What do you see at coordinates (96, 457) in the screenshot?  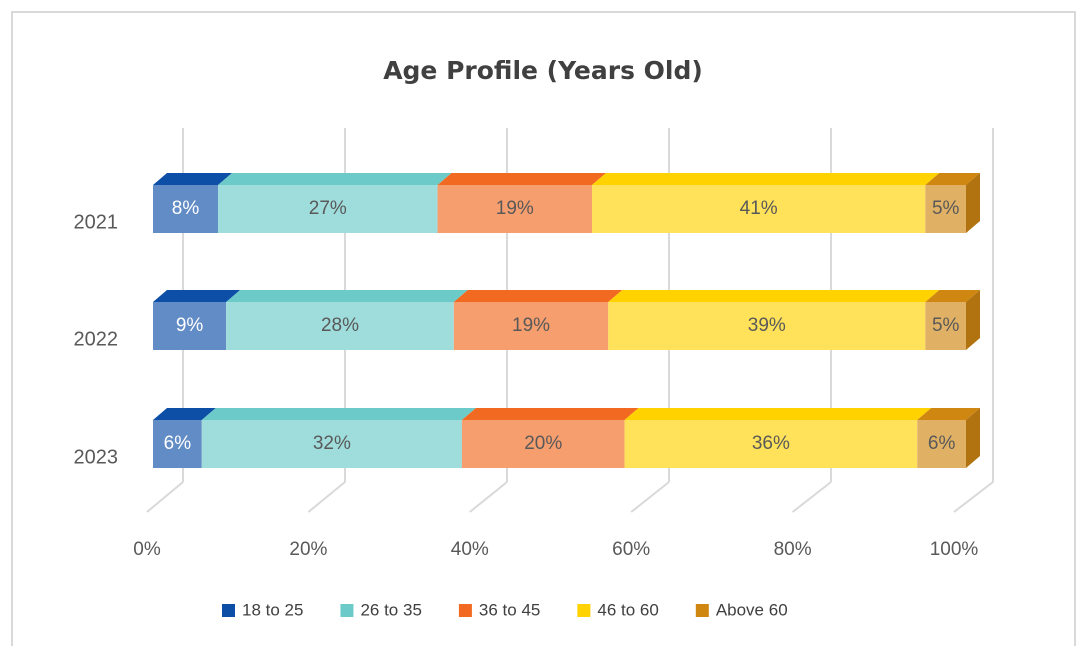 I see `y-tick-label: 2023` at bounding box center [96, 457].